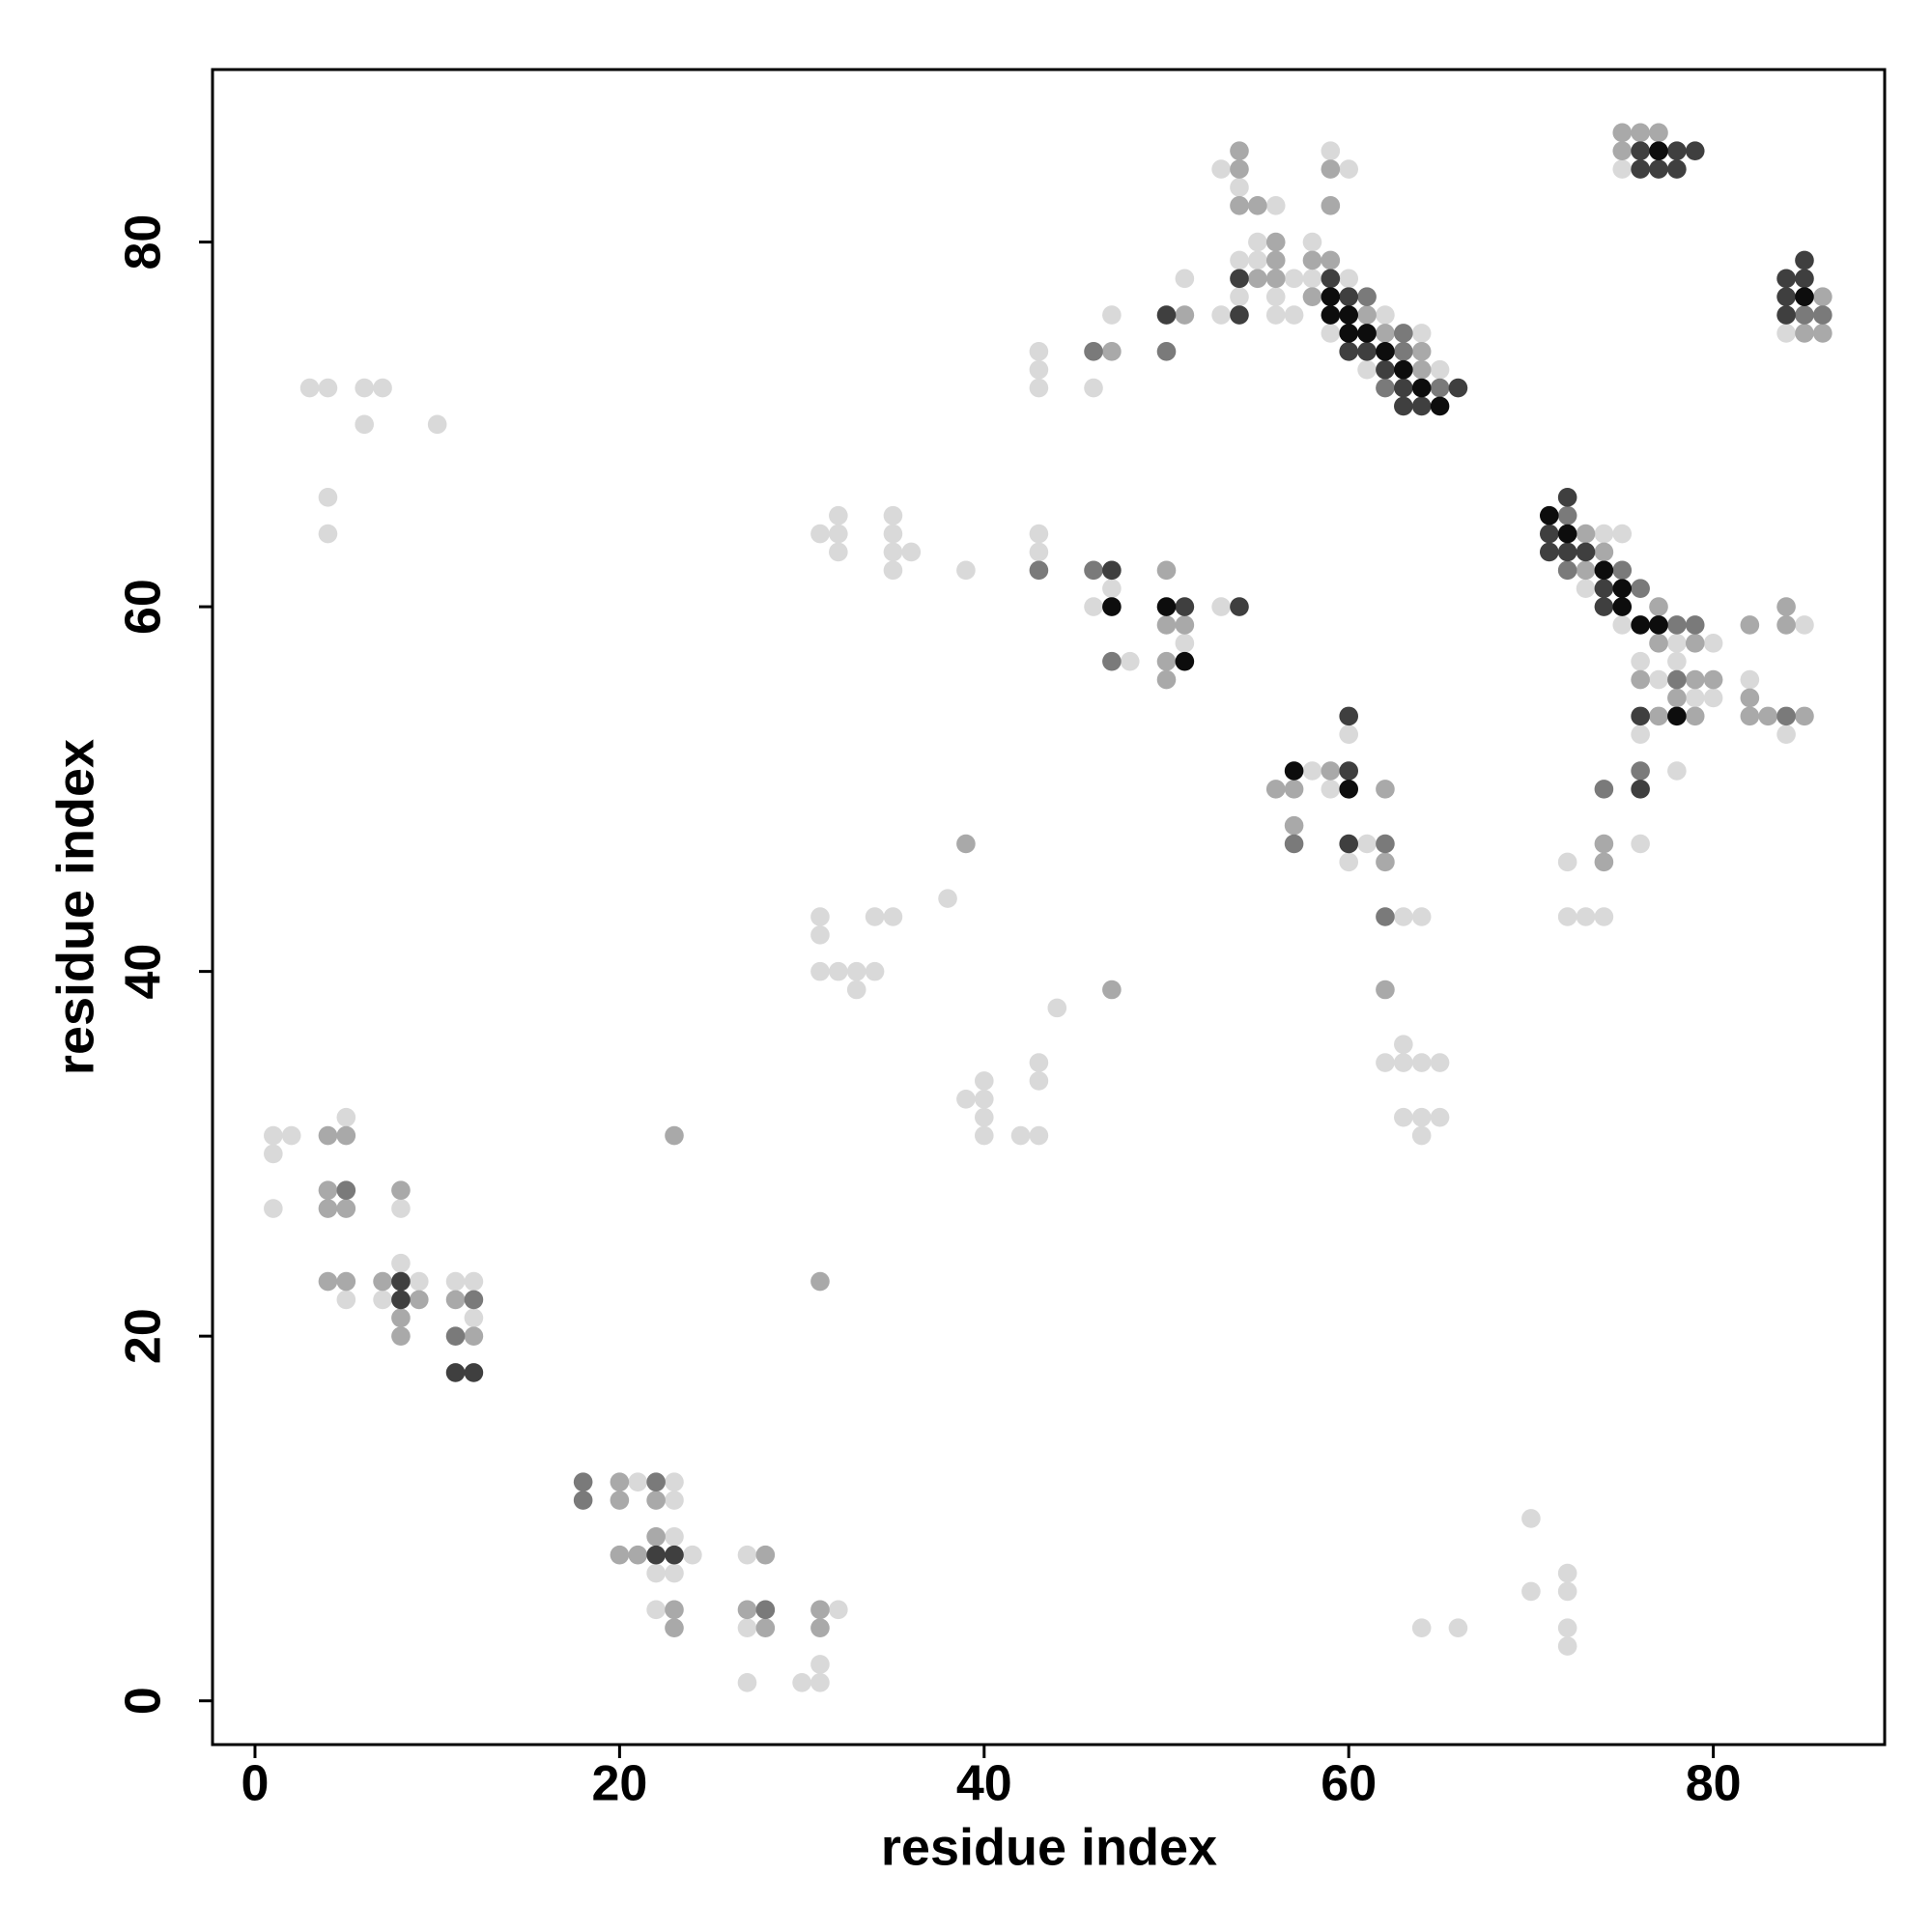 Image resolution: width=1932 pixels, height=1932 pixels. Describe the element at coordinates (1349, 1784) in the screenshot. I see `x-tick-label: 60` at that location.